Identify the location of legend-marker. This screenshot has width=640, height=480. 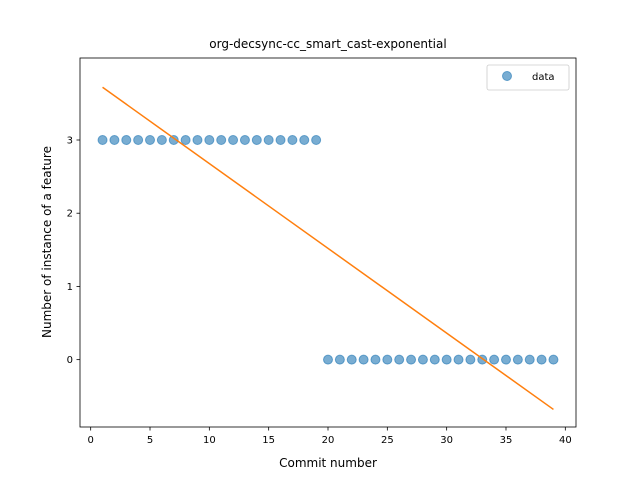
(507, 76).